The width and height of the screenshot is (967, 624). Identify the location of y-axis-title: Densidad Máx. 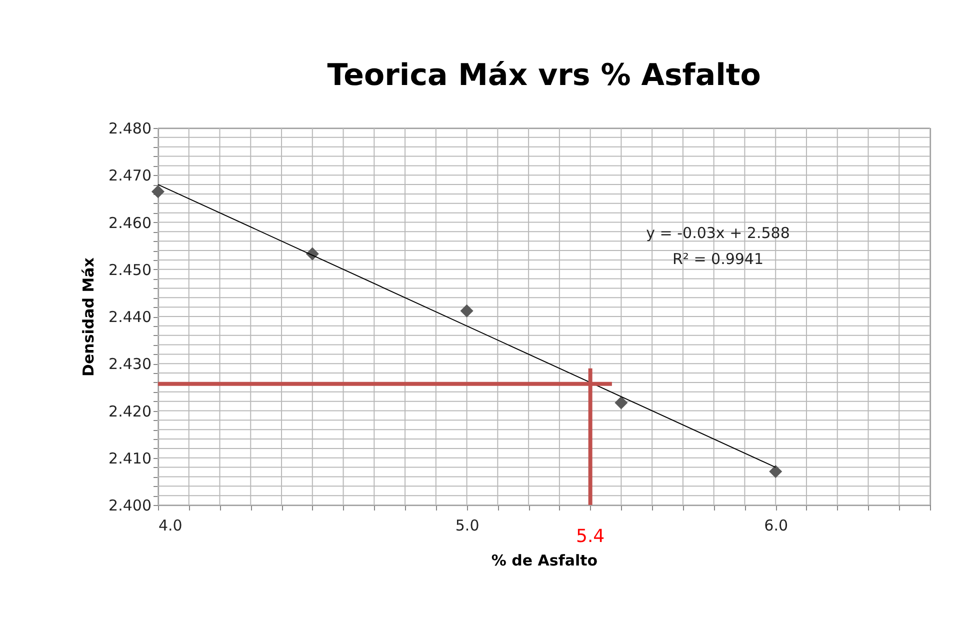
(89, 316).